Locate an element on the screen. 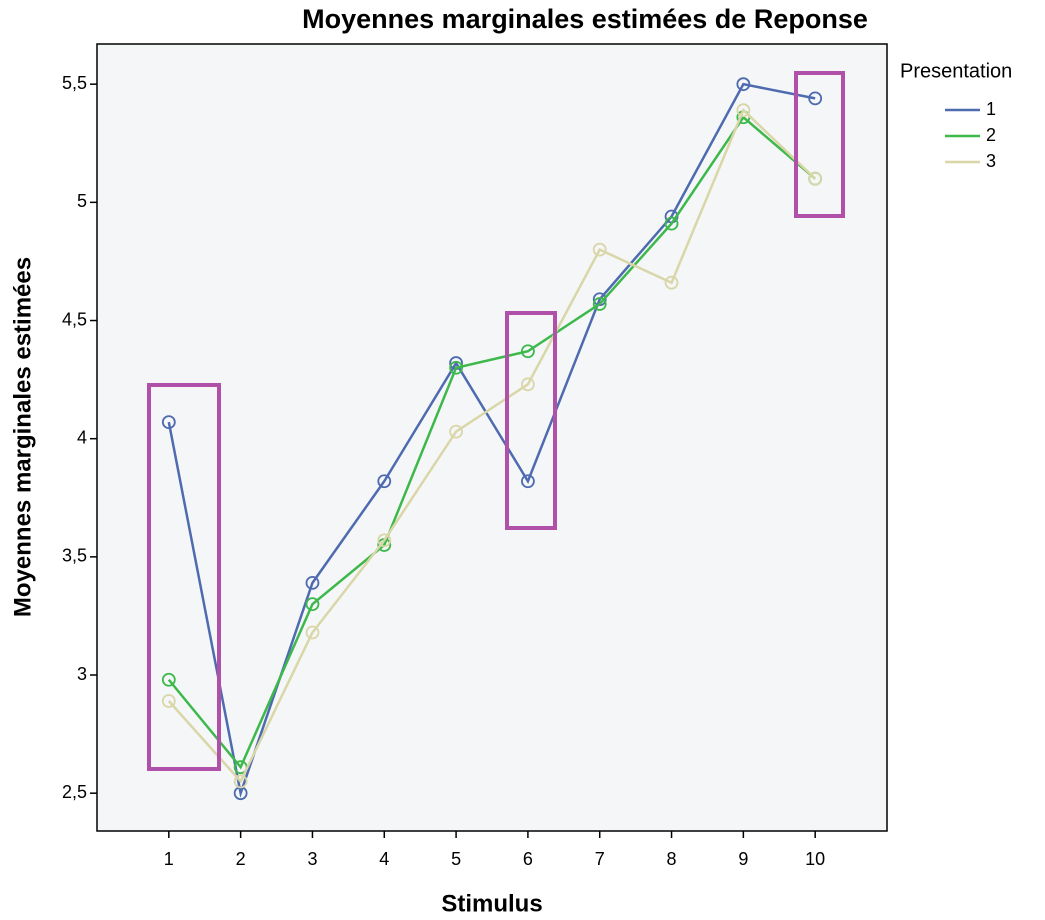  legend-label: 1 is located at coordinates (991, 109).